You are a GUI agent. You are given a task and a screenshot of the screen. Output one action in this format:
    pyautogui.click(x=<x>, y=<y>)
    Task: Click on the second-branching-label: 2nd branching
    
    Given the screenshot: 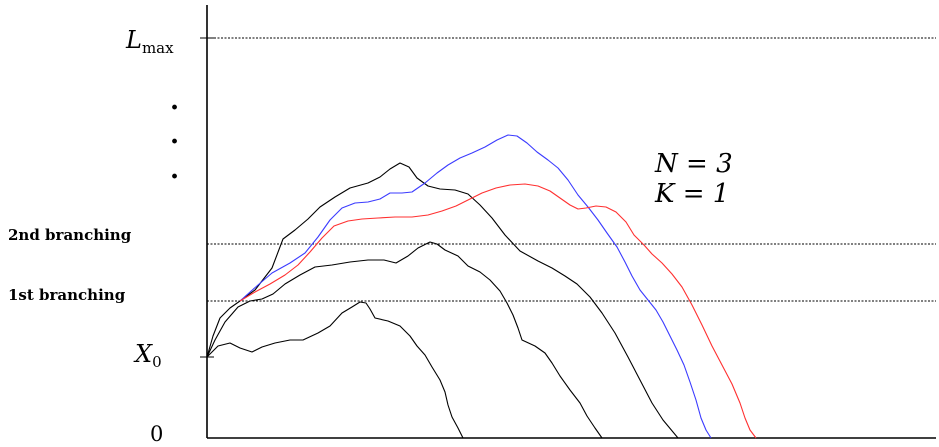 What is the action you would take?
    pyautogui.click(x=70, y=235)
    